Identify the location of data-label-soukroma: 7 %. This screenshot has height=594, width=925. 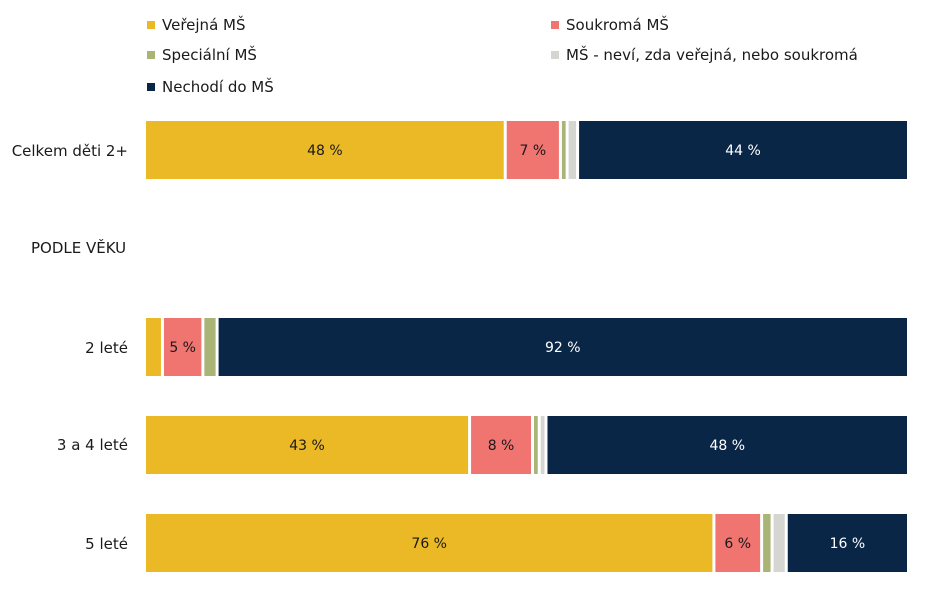
(532, 151).